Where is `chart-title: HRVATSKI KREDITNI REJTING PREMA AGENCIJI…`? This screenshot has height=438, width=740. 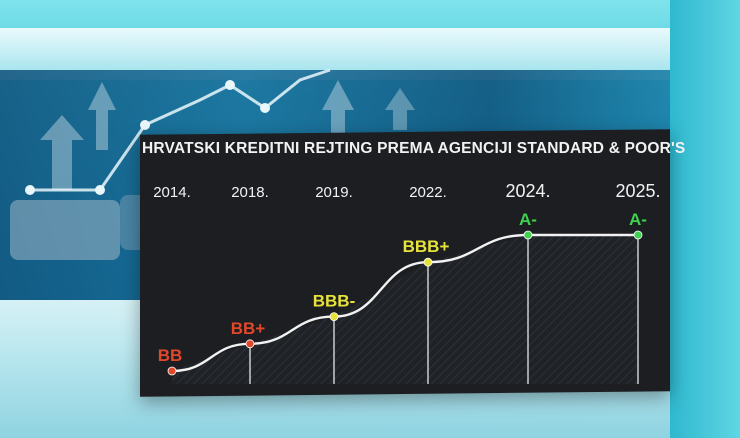 chart-title: HRVATSKI KREDITNI REJTING PREMA AGENCIJI… is located at coordinates (414, 148).